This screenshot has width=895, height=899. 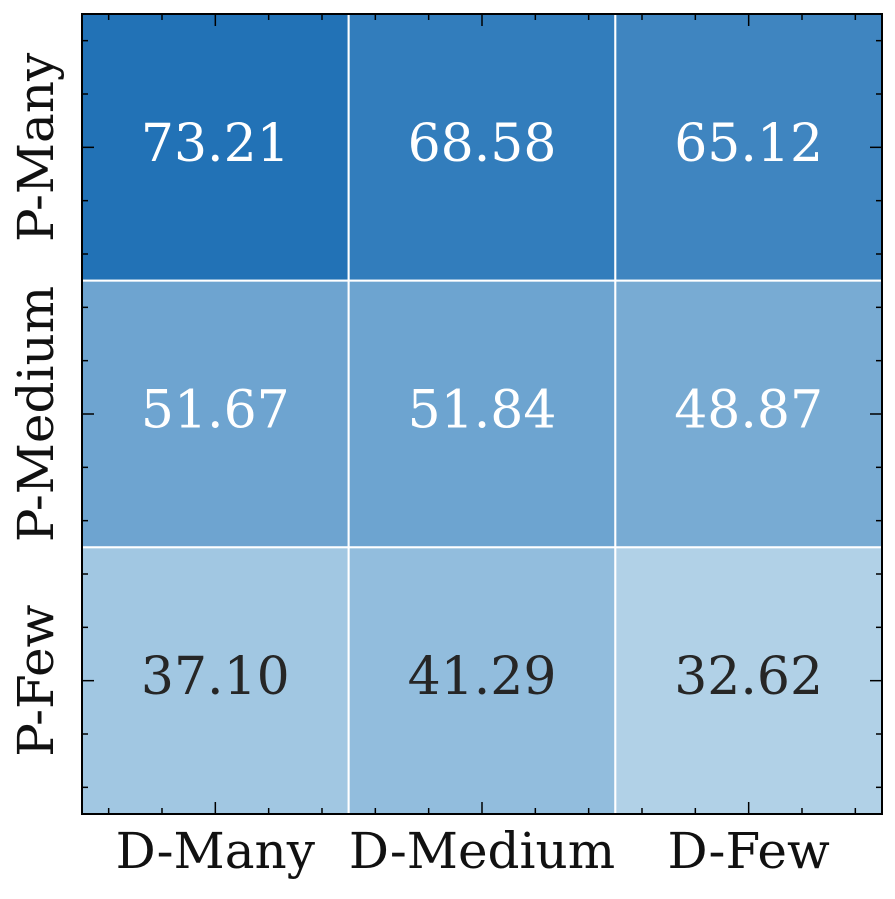 What do you see at coordinates (215, 677) in the screenshot?
I see `cell-label: 37.10` at bounding box center [215, 677].